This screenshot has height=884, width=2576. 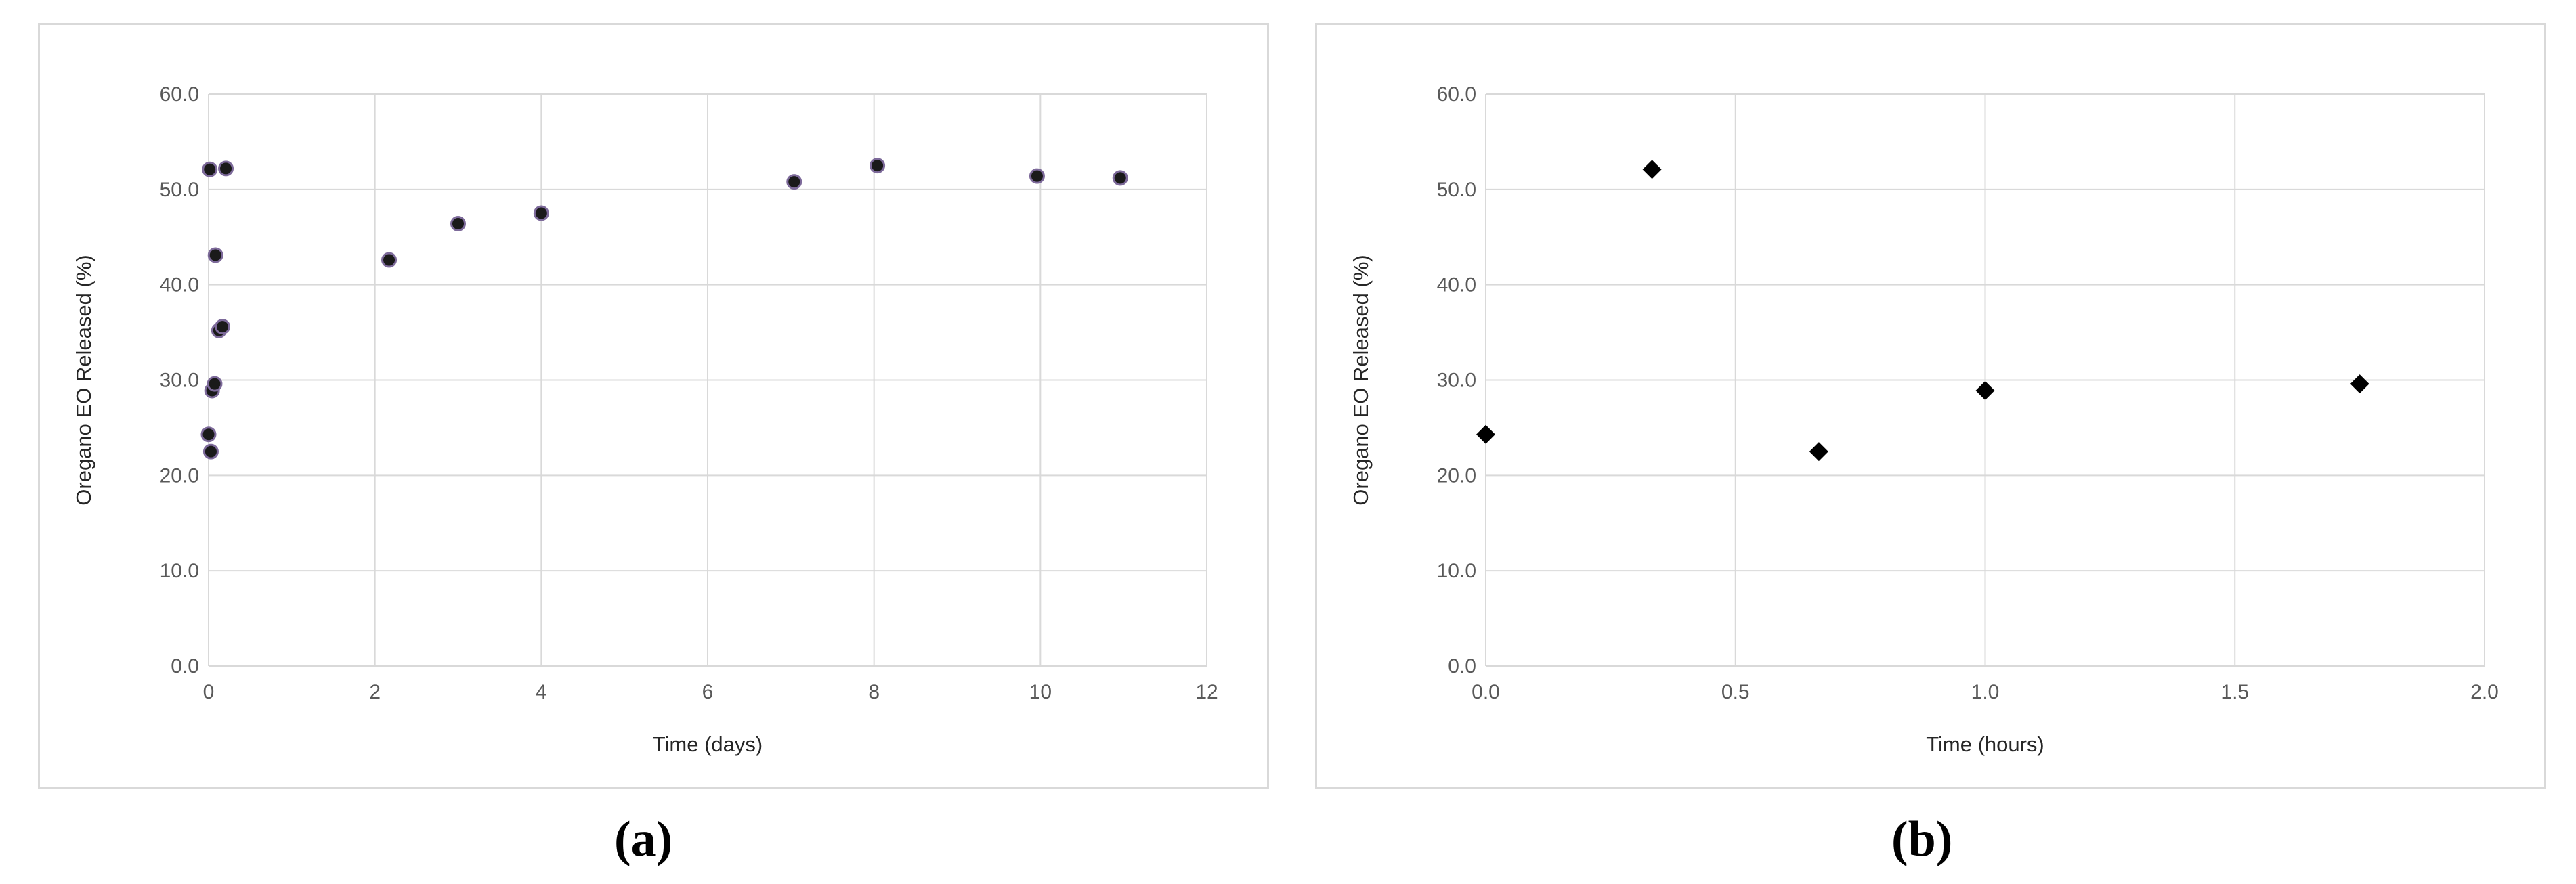 What do you see at coordinates (708, 692) in the screenshot?
I see `x-tick-label: 6` at bounding box center [708, 692].